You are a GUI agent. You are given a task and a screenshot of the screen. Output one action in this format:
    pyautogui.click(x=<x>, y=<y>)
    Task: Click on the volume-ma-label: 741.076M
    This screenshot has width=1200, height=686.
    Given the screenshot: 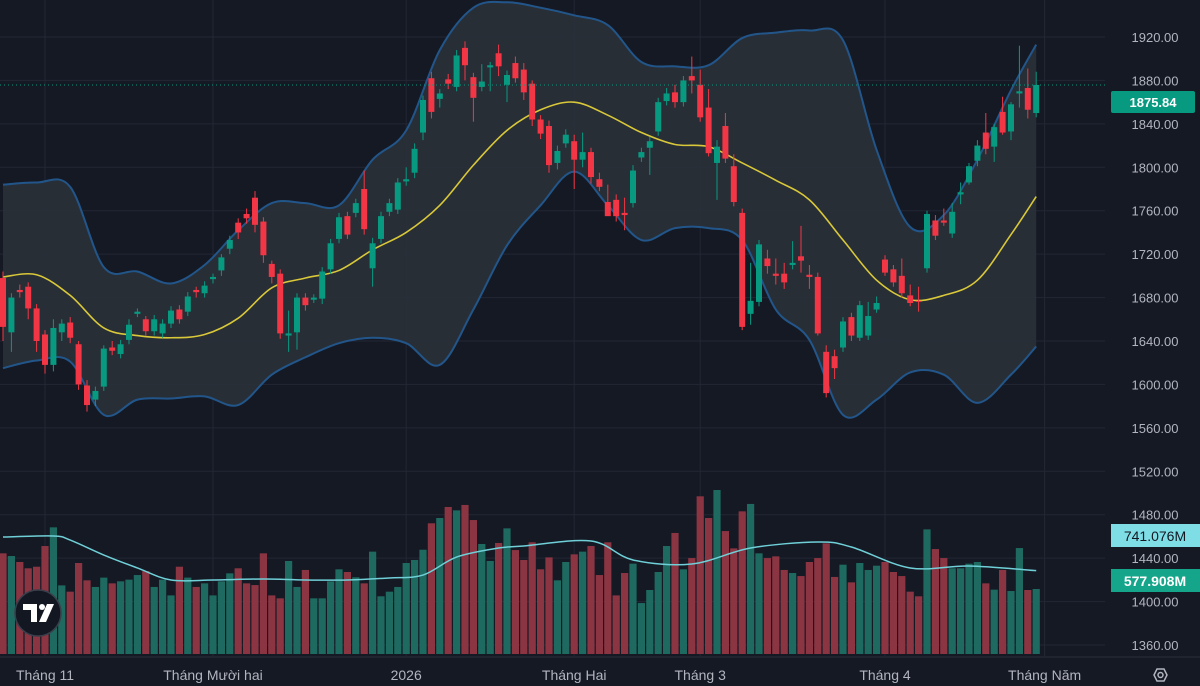 What is the action you would take?
    pyautogui.click(x=1155, y=535)
    